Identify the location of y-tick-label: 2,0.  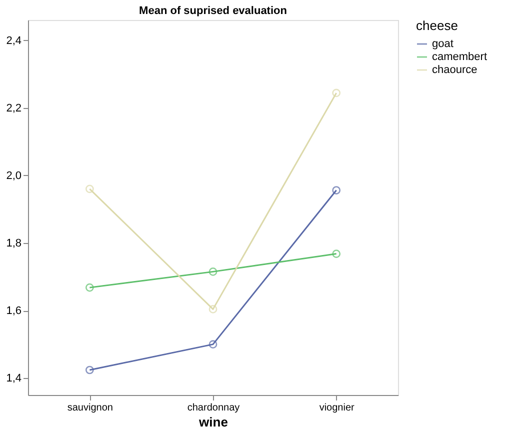
(14, 176).